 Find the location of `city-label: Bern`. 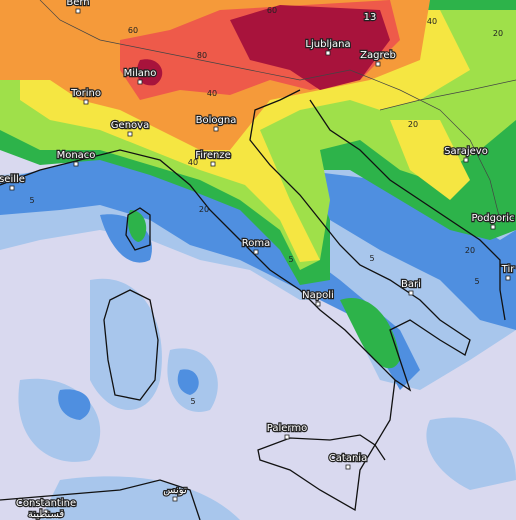

city-label: Bern is located at coordinates (77, 4).